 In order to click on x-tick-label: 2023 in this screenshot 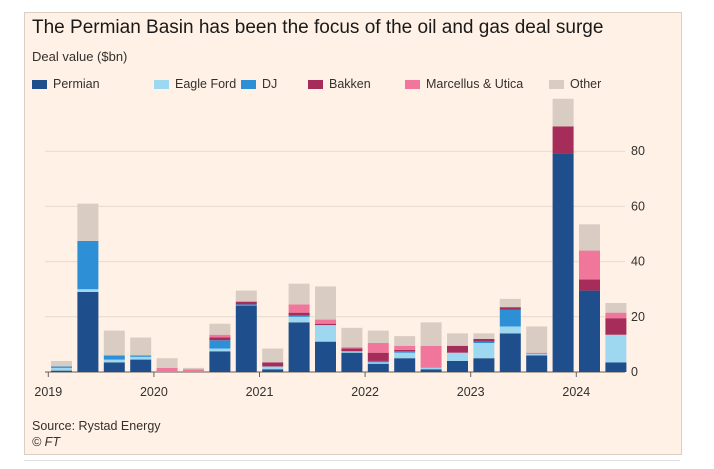, I will do `click(471, 392)`.